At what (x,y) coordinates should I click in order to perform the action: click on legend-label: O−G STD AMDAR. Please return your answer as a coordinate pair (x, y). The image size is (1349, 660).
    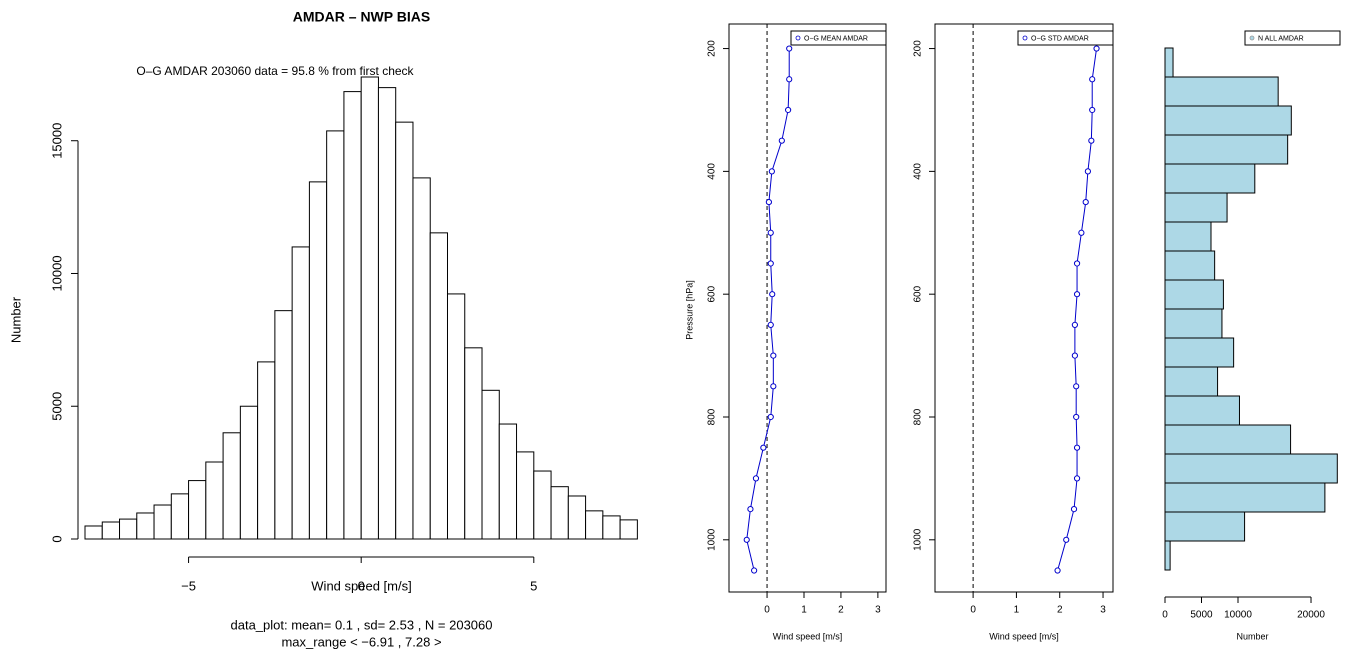
    Looking at the image, I should click on (1060, 38).